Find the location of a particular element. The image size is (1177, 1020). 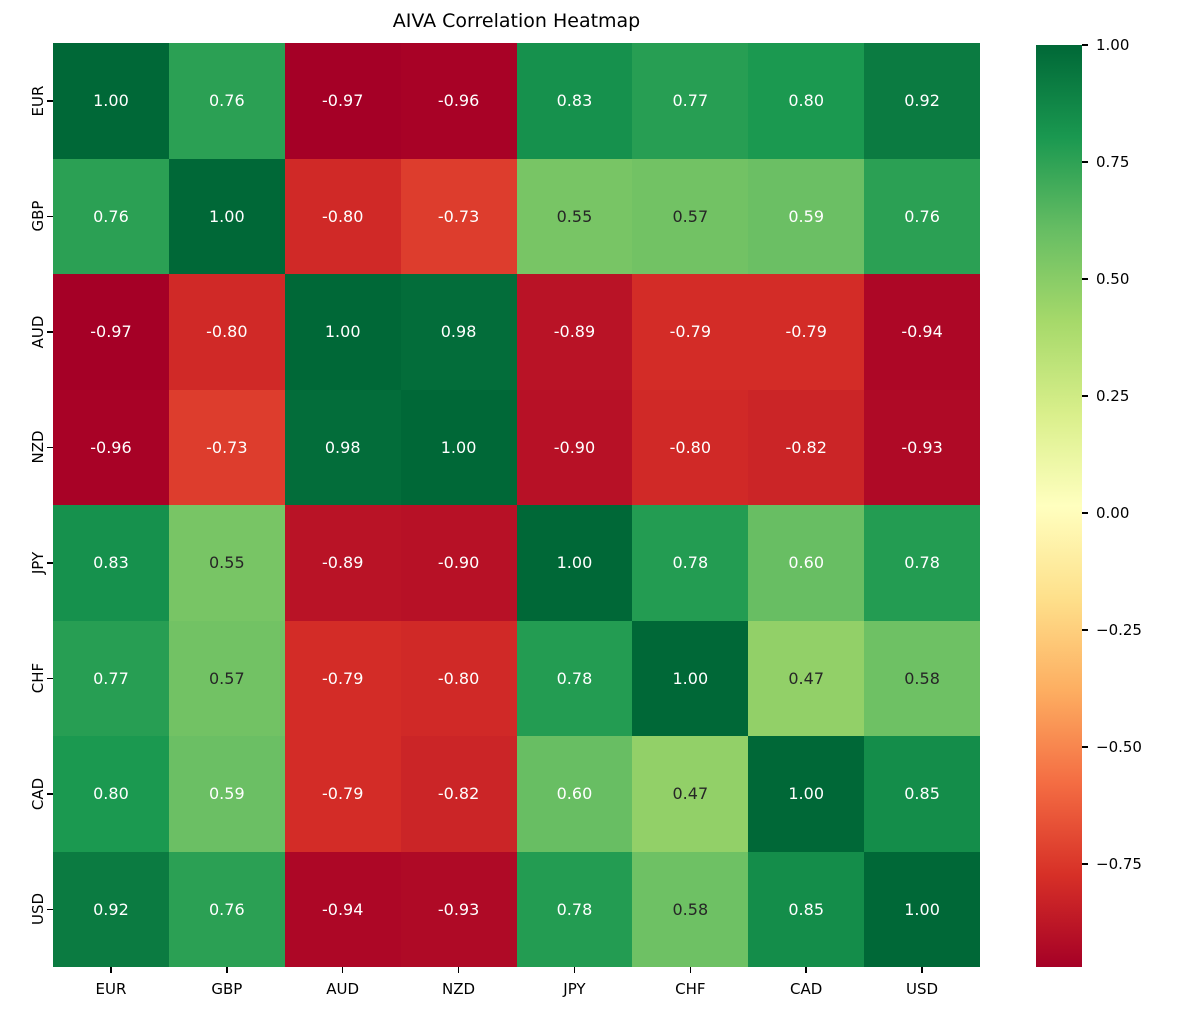

x-tick-label-USD: USD is located at coordinates (922, 989).